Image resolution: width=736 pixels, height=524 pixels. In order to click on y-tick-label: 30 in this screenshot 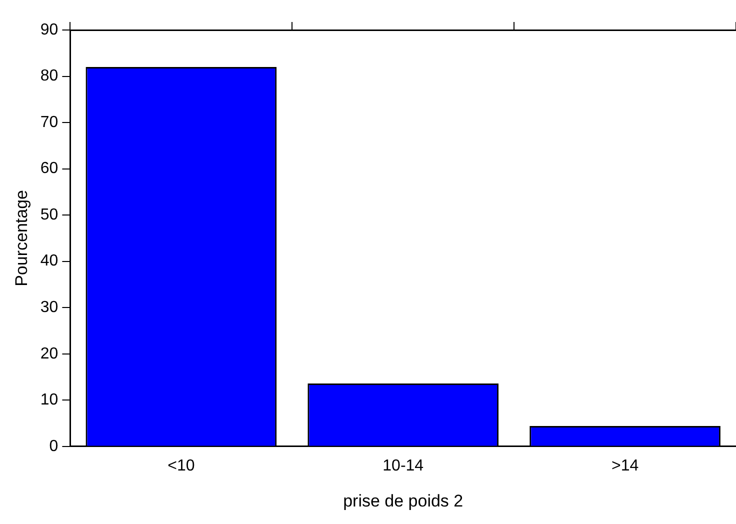, I will do `click(49, 307)`.